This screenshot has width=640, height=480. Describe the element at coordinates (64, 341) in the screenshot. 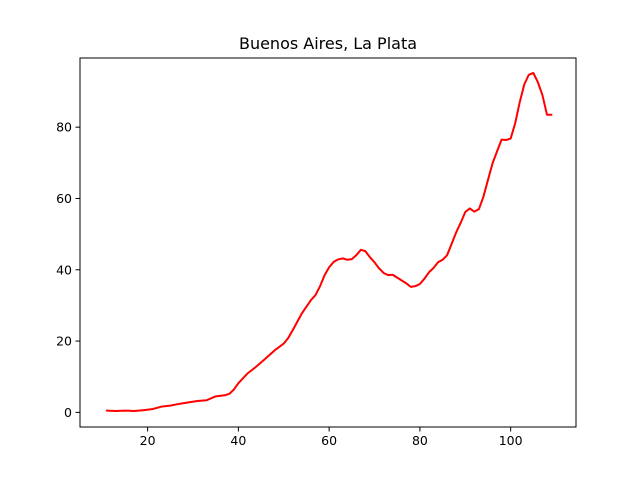

I see `y-tick-label-20: 20` at that location.